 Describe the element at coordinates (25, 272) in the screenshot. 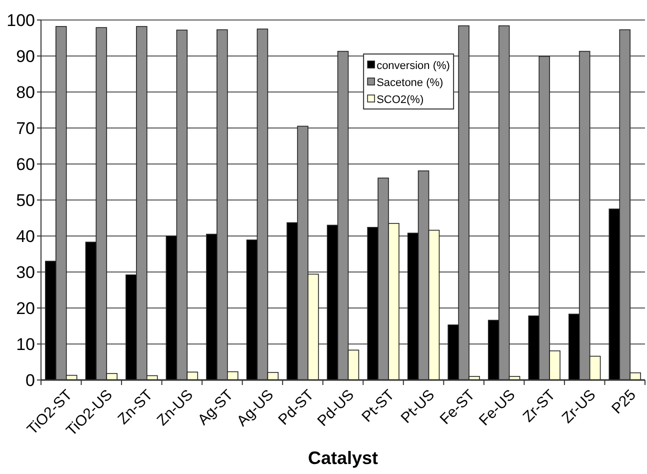

I see `y-tick-label: 30` at that location.